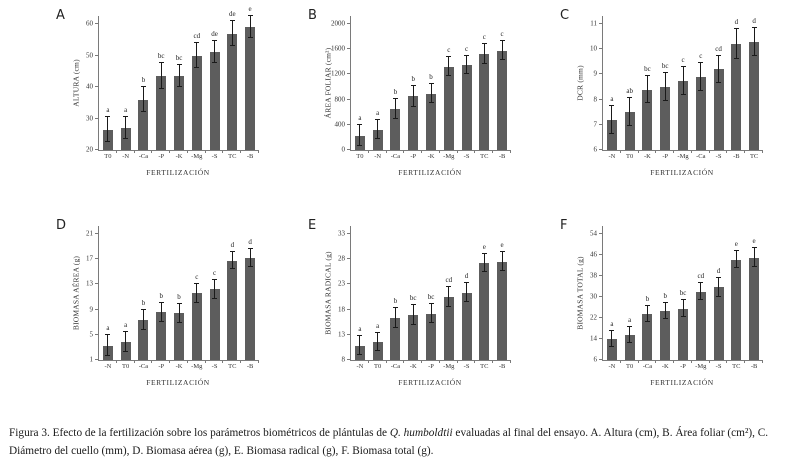  Describe the element at coordinates (701, 276) in the screenshot. I see `significance-letter: cd` at that location.